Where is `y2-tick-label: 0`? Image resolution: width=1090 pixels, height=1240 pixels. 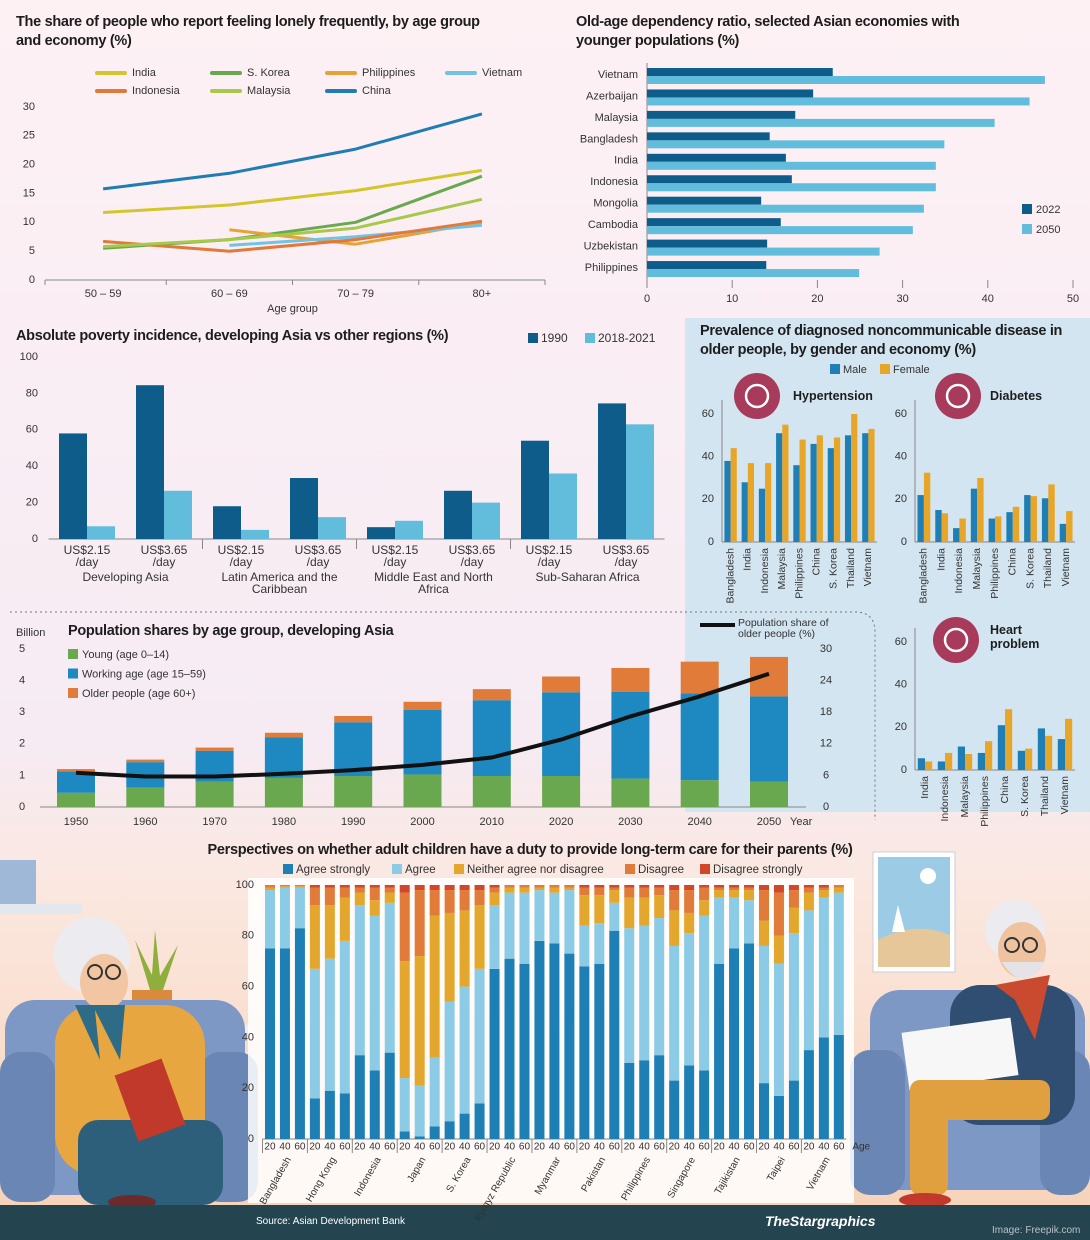 y2-tick-label: 0 is located at coordinates (826, 807).